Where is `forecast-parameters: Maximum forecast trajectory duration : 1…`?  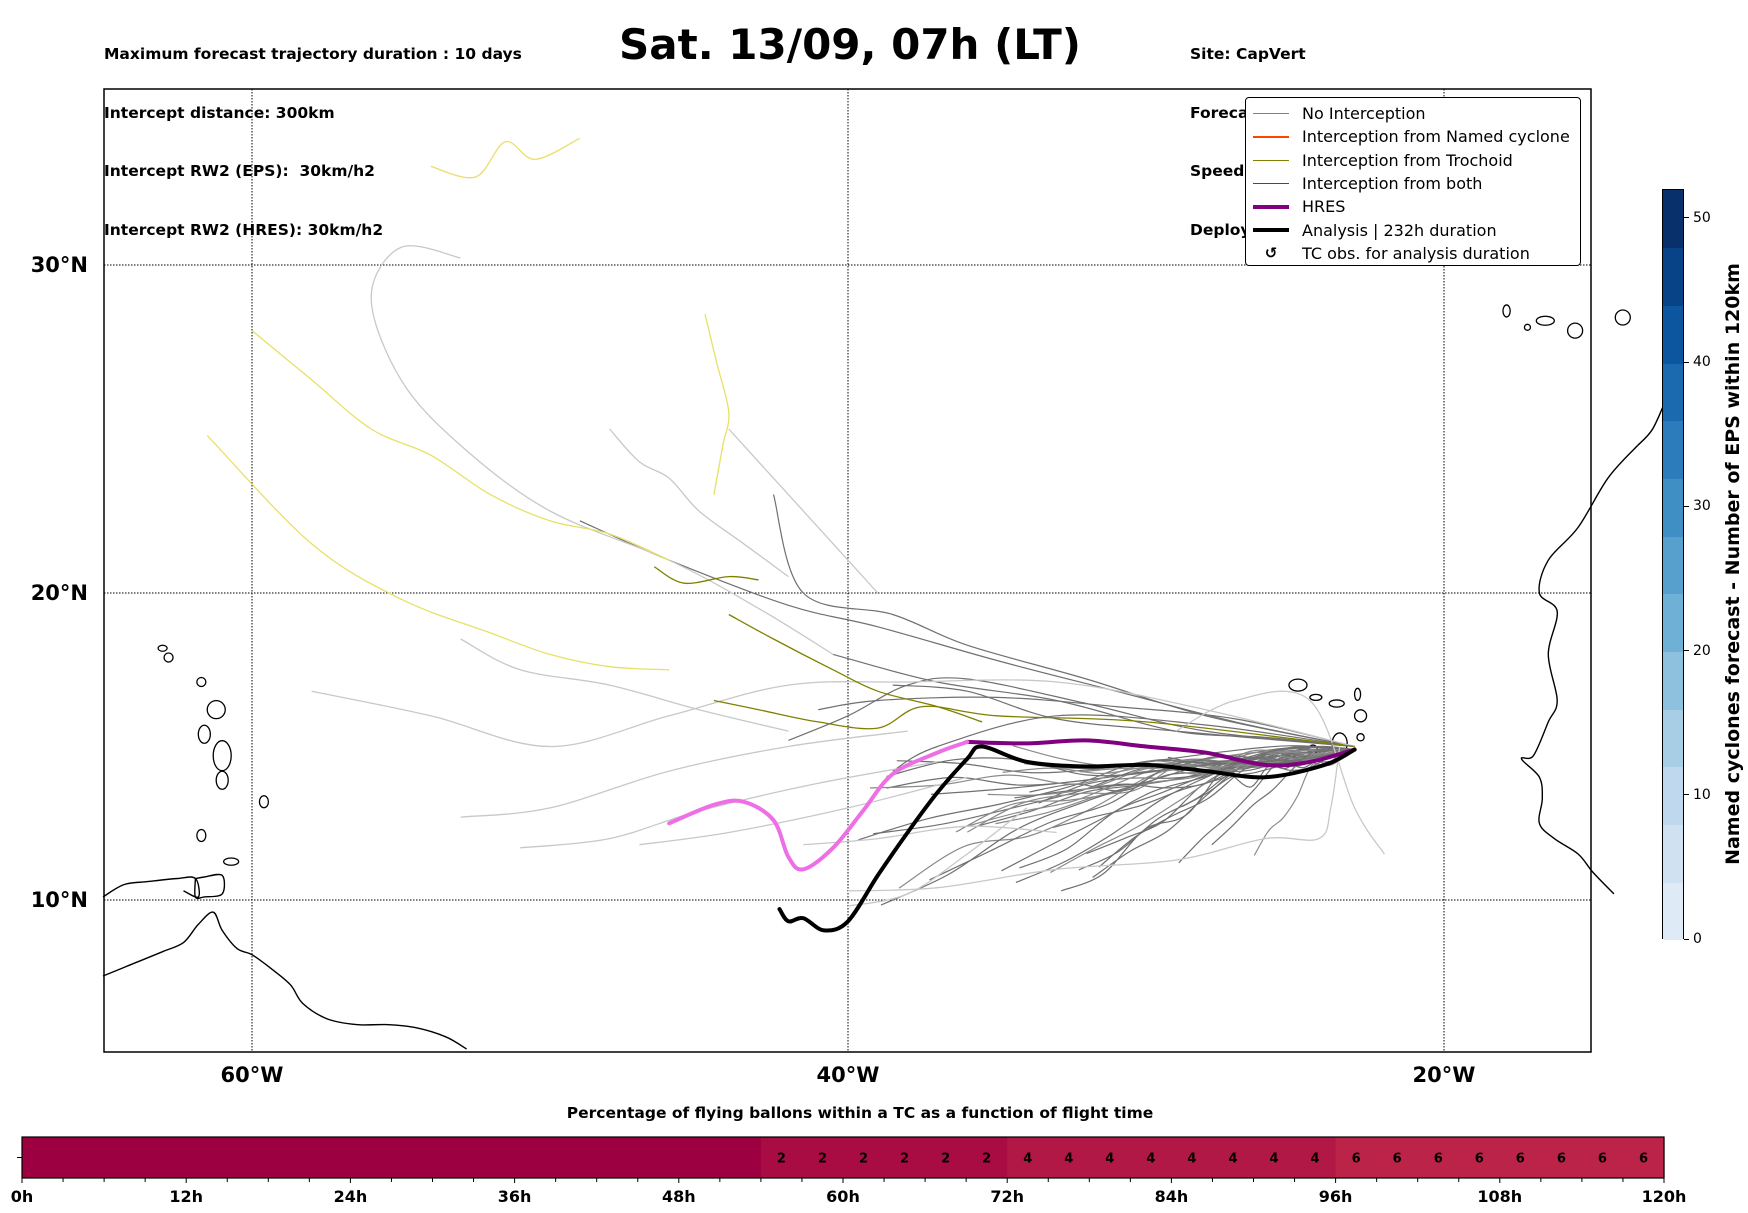
forecast-parameters: Maximum forecast trajectory duration : 1… is located at coordinates (313, 133).